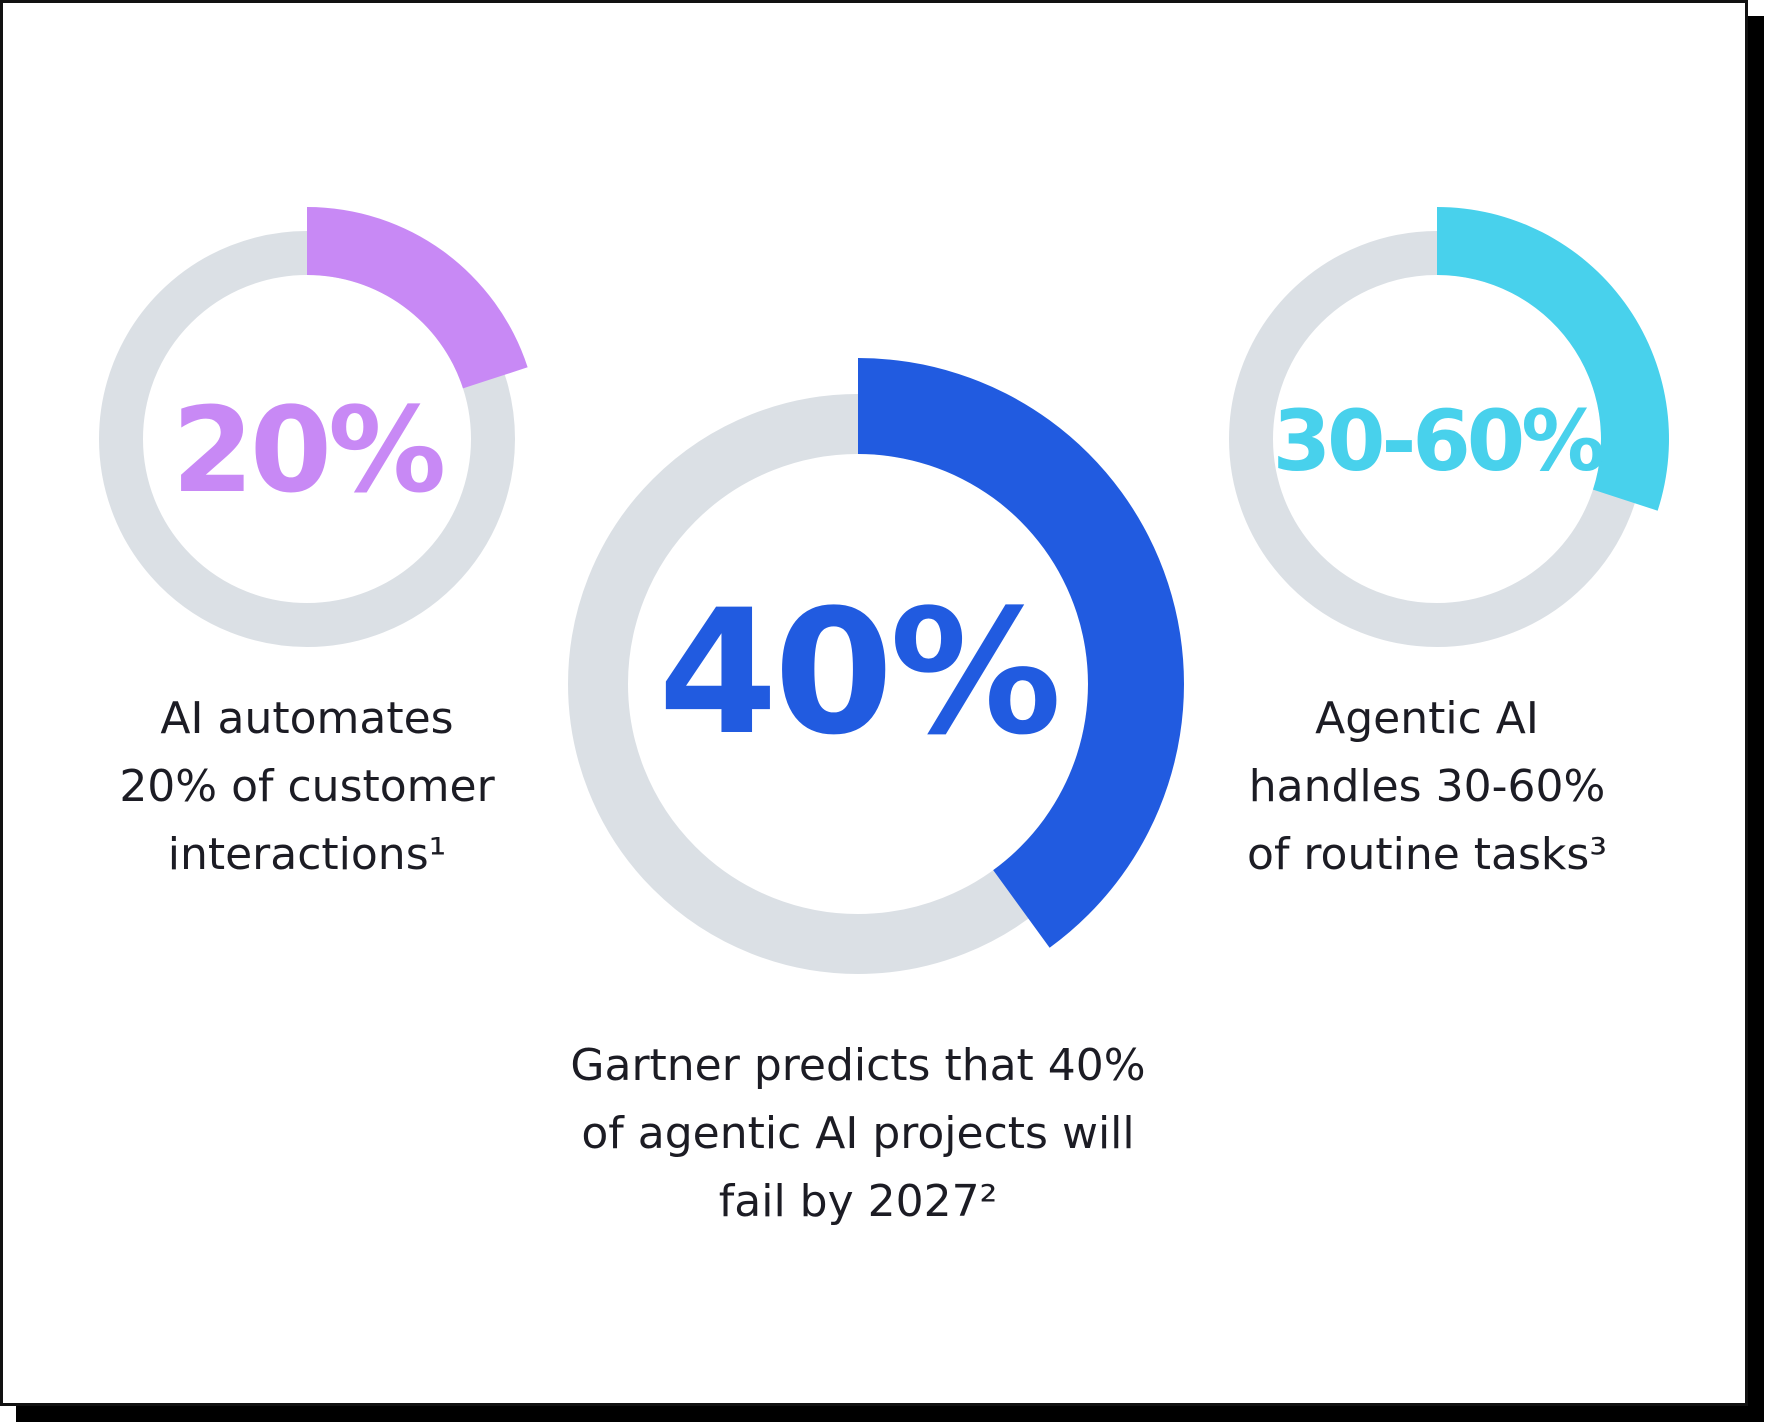 This screenshot has height=1424, width=1766. I want to click on caption-line: interactions¹, so click(307, 854).